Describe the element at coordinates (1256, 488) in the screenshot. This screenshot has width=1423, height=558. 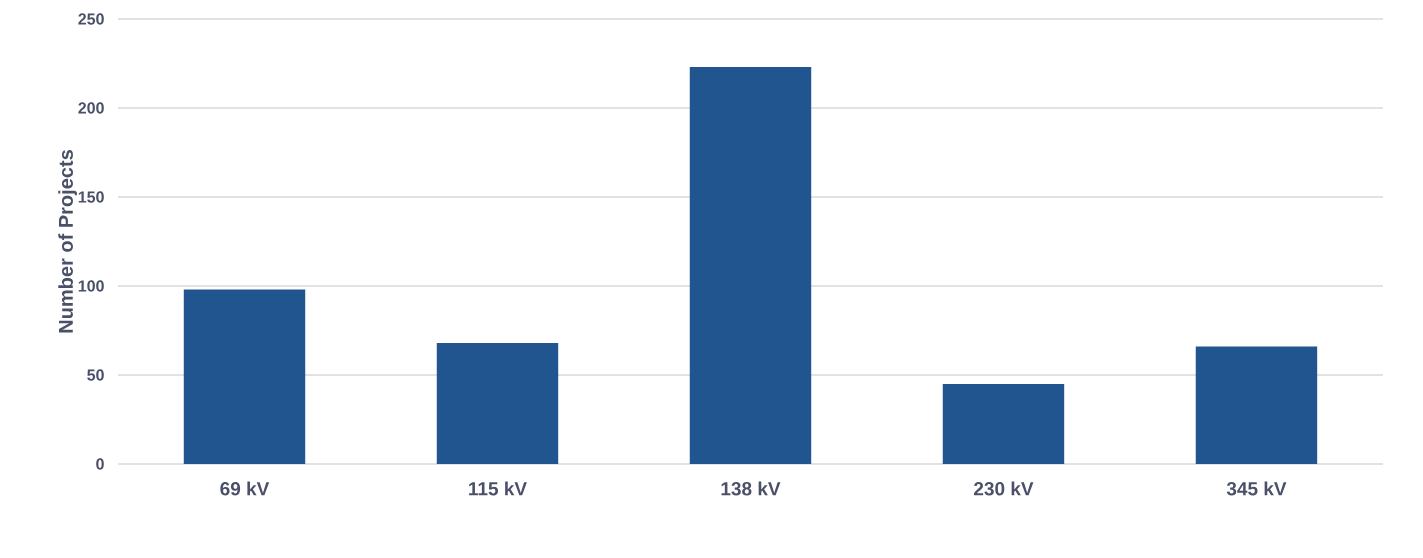
I see `x-tick-label: 345 kV` at that location.